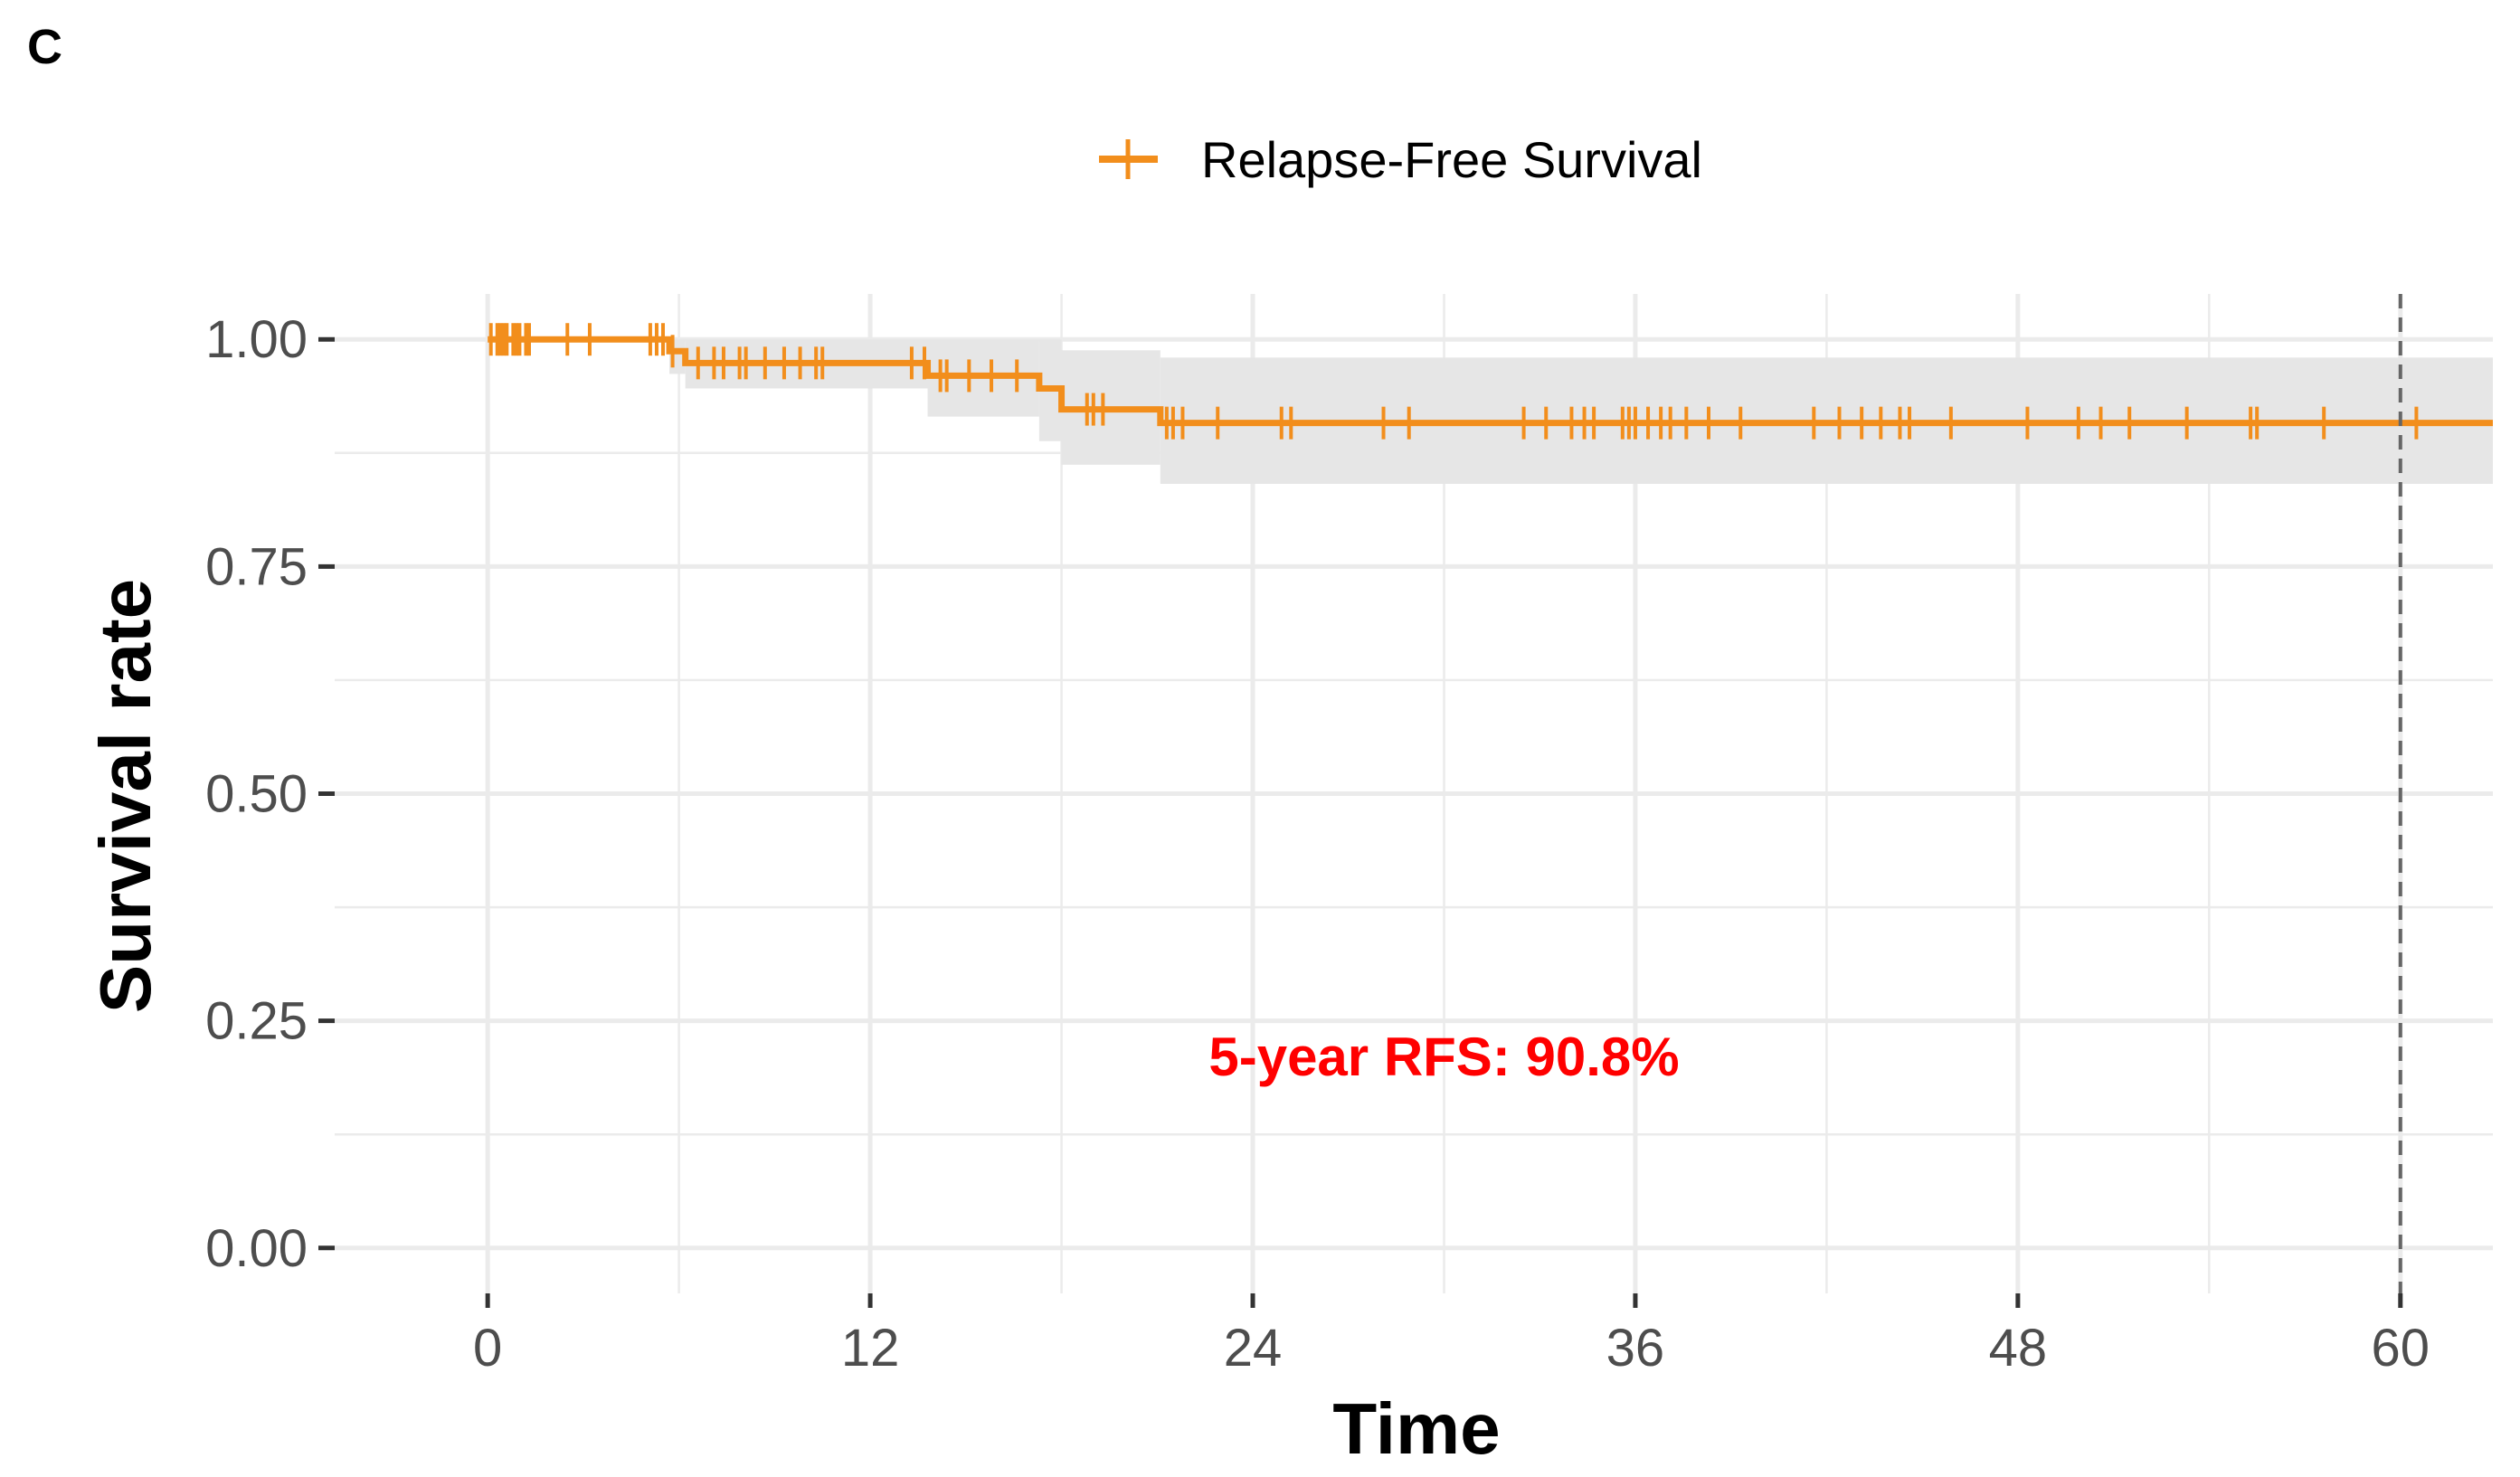 Image resolution: width=2520 pixels, height=1477 pixels. I want to click on y-tick-label: 0.00, so click(257, 1248).